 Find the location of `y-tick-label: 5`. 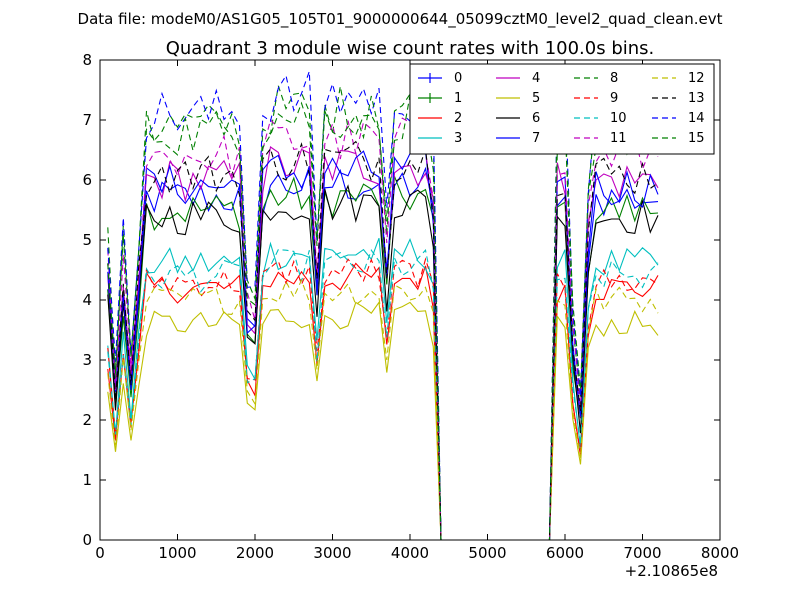

y-tick-label: 5 is located at coordinates (87, 240).